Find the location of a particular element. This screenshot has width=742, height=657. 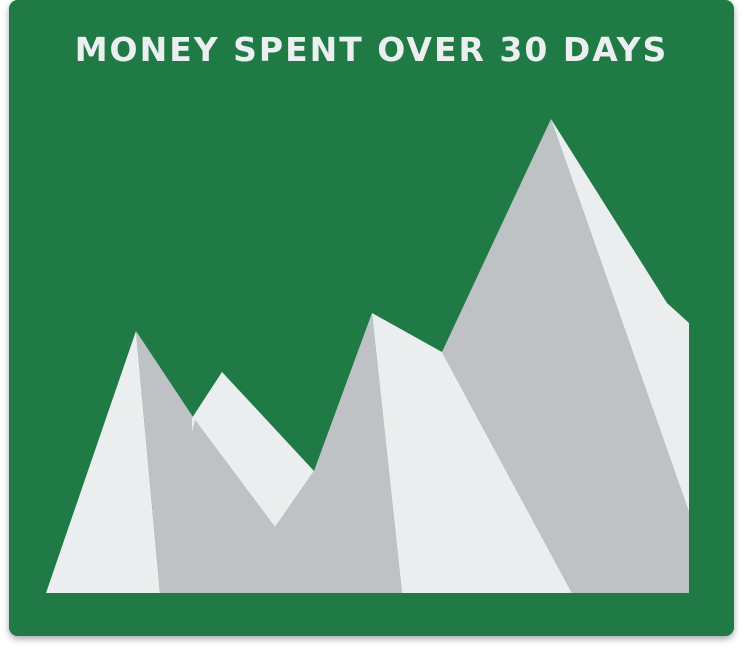

peak-1-lit is located at coordinates (103, 462).